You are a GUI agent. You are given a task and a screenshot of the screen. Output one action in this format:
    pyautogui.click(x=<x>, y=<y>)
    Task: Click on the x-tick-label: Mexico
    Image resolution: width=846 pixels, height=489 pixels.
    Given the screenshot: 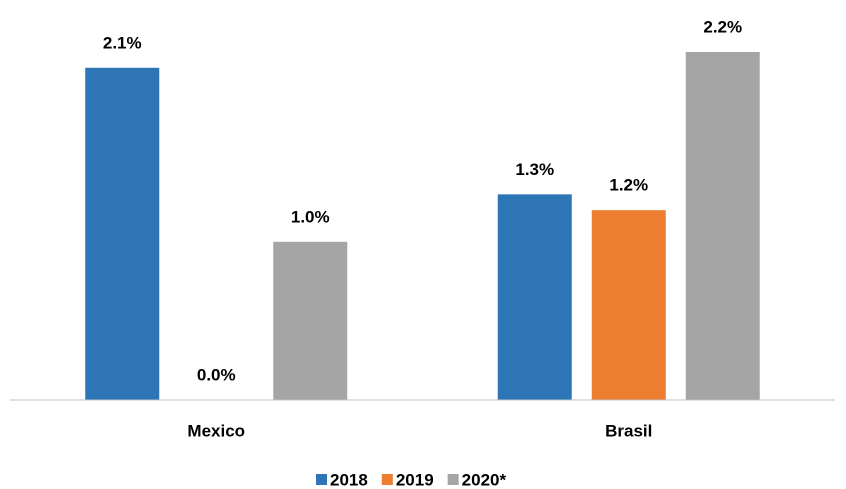 What is the action you would take?
    pyautogui.click(x=216, y=430)
    